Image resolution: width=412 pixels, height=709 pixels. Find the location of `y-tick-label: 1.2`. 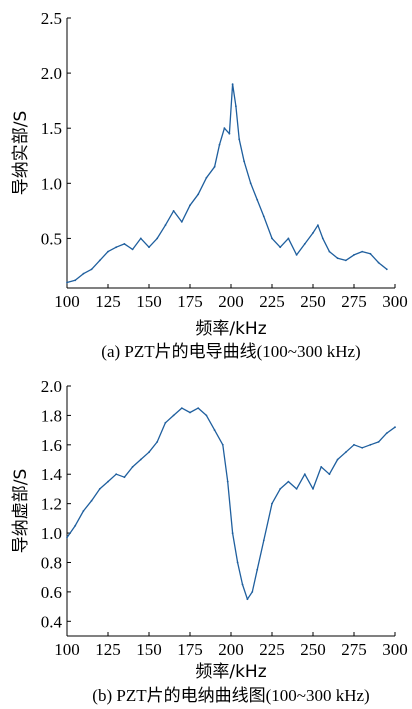

y-tick-label: 1.2 is located at coordinates (51, 504).